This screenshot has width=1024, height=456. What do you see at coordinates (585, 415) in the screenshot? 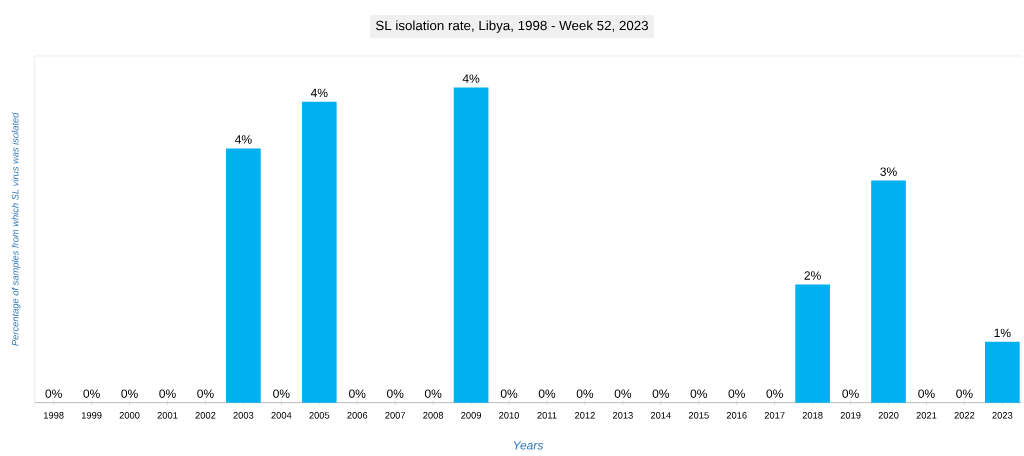
I see `x-tick-label: 2012` at bounding box center [585, 415].